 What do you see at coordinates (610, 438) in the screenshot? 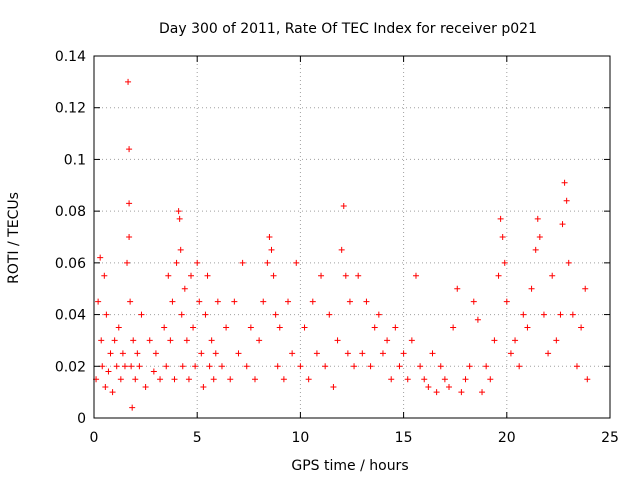
I see `x-tick-label: 25` at bounding box center [610, 438].